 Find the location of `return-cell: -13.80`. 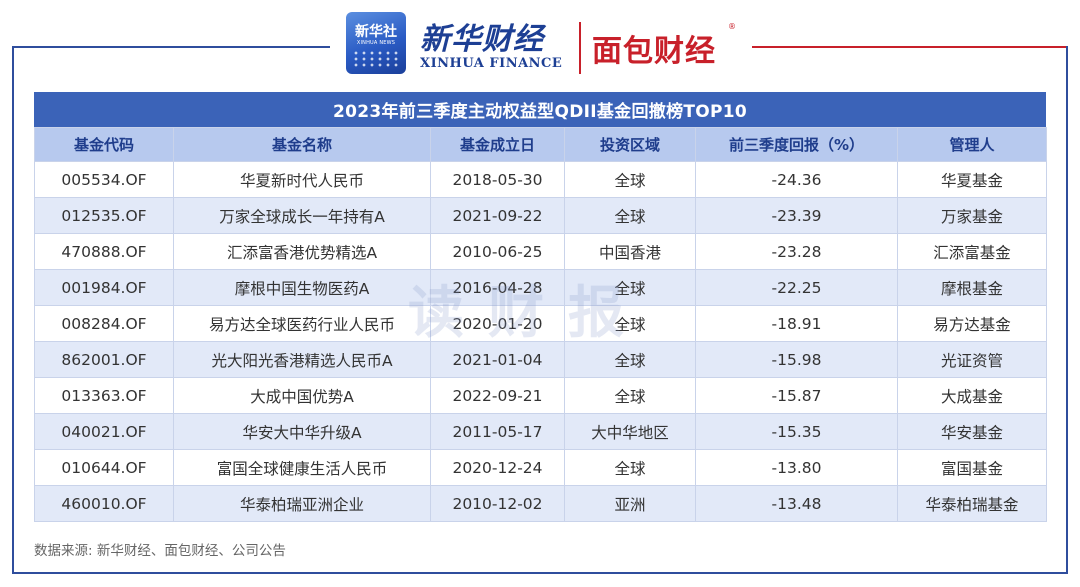

return-cell: -13.80 is located at coordinates (796, 467).